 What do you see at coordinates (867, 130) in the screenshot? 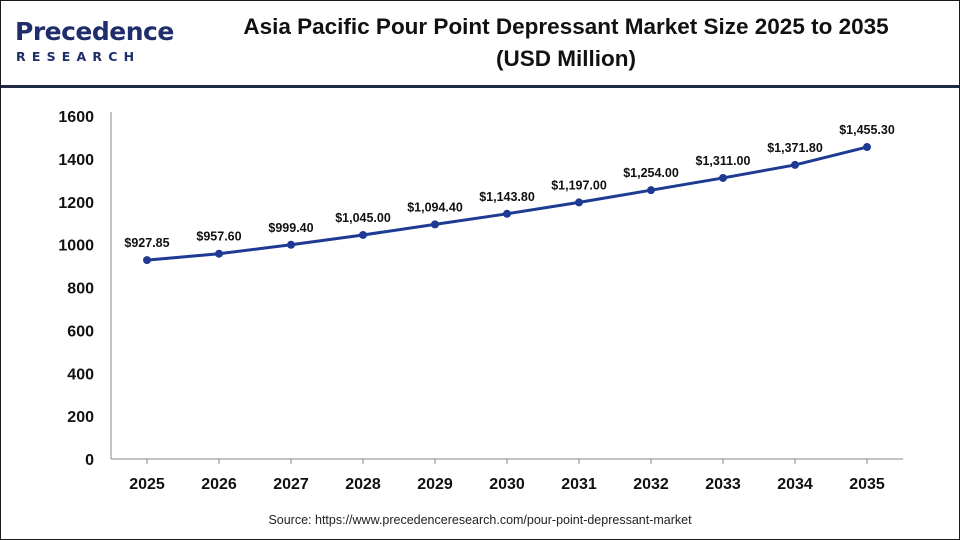
I see `data-label: $1,455.30` at bounding box center [867, 130].